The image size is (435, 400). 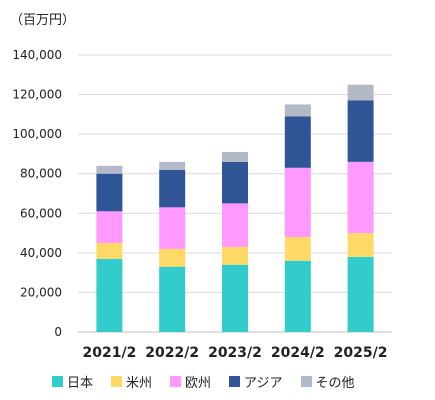 I want to click on x-tick-label: 2022/2, so click(x=172, y=353).